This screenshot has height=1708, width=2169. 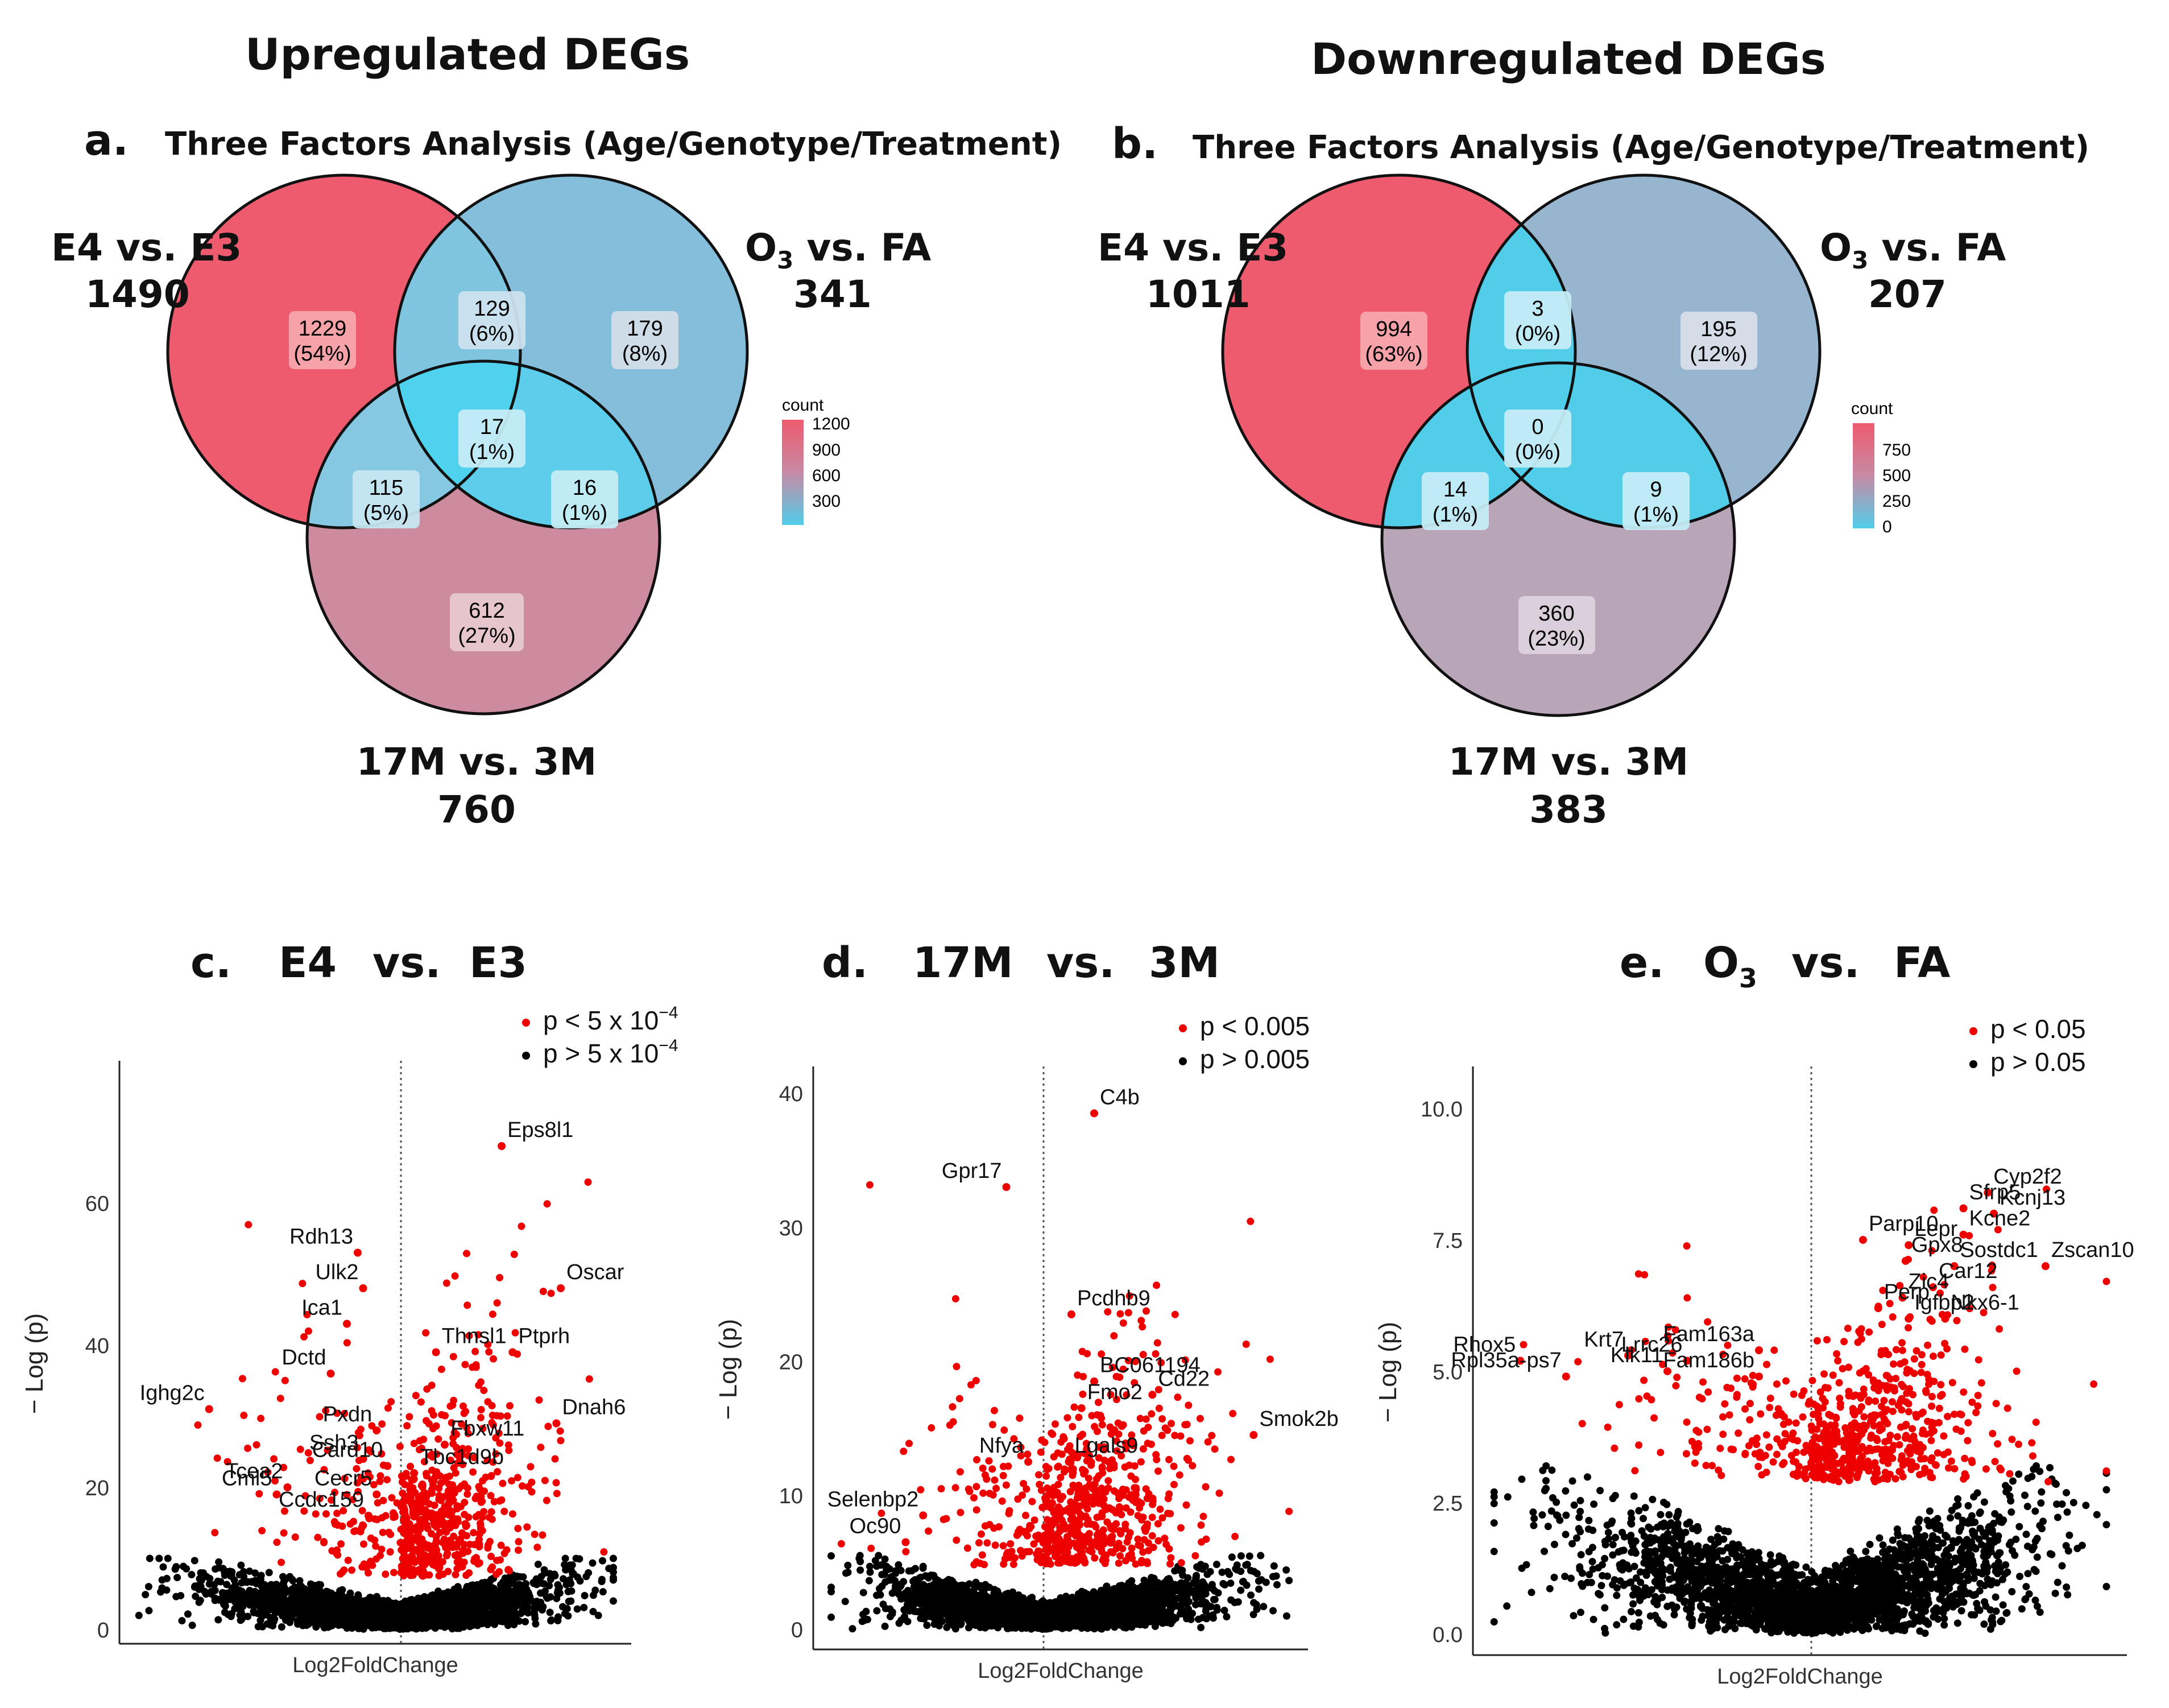 I want to click on panel-e-title-mid: vs., so click(x=1826, y=962).